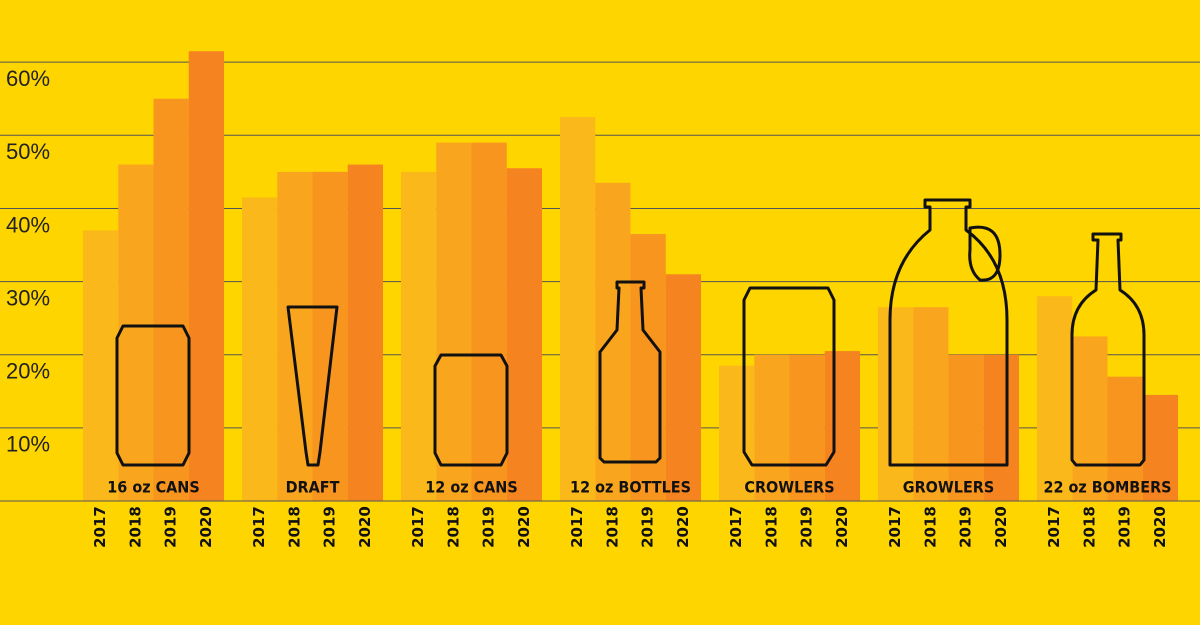  I want to click on category-label: DRAFT, so click(313, 487).